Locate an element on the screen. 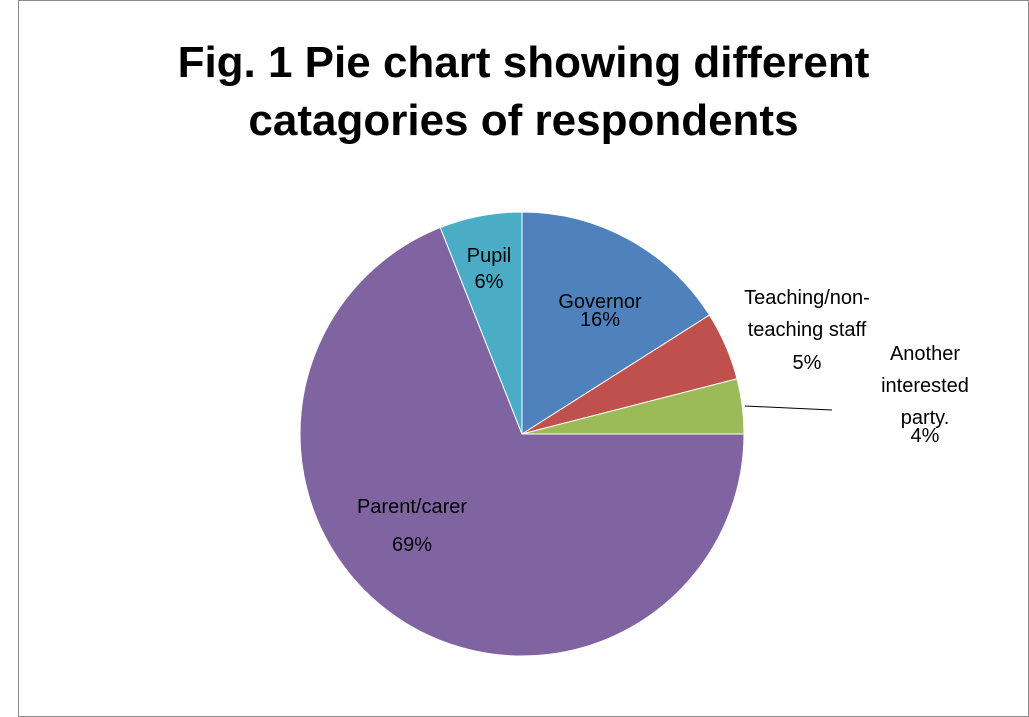  slice-label: Teaching/non- teaching staff is located at coordinates (807, 314).